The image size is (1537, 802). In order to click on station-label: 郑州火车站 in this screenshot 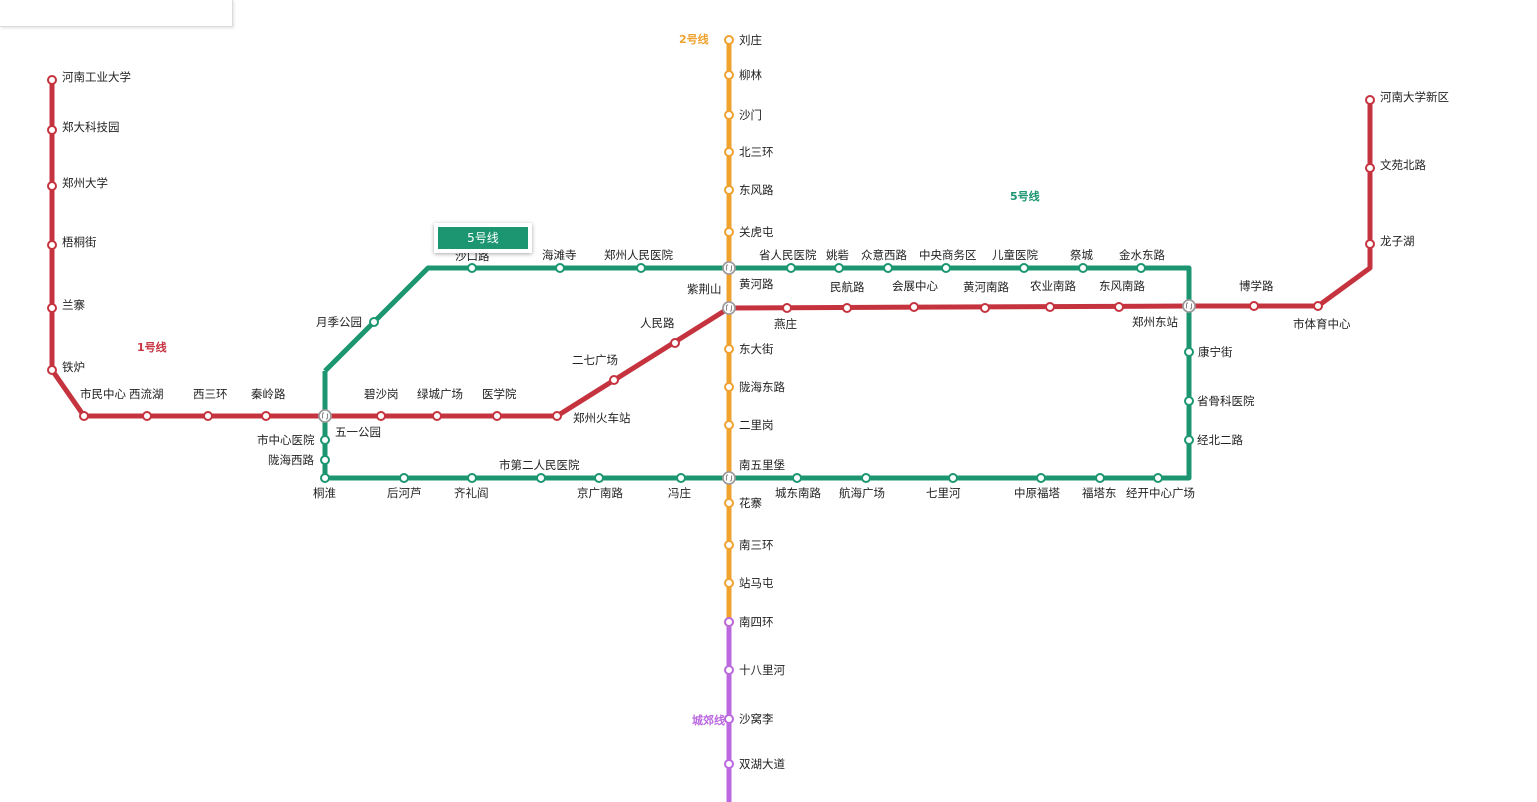, I will do `click(602, 418)`.